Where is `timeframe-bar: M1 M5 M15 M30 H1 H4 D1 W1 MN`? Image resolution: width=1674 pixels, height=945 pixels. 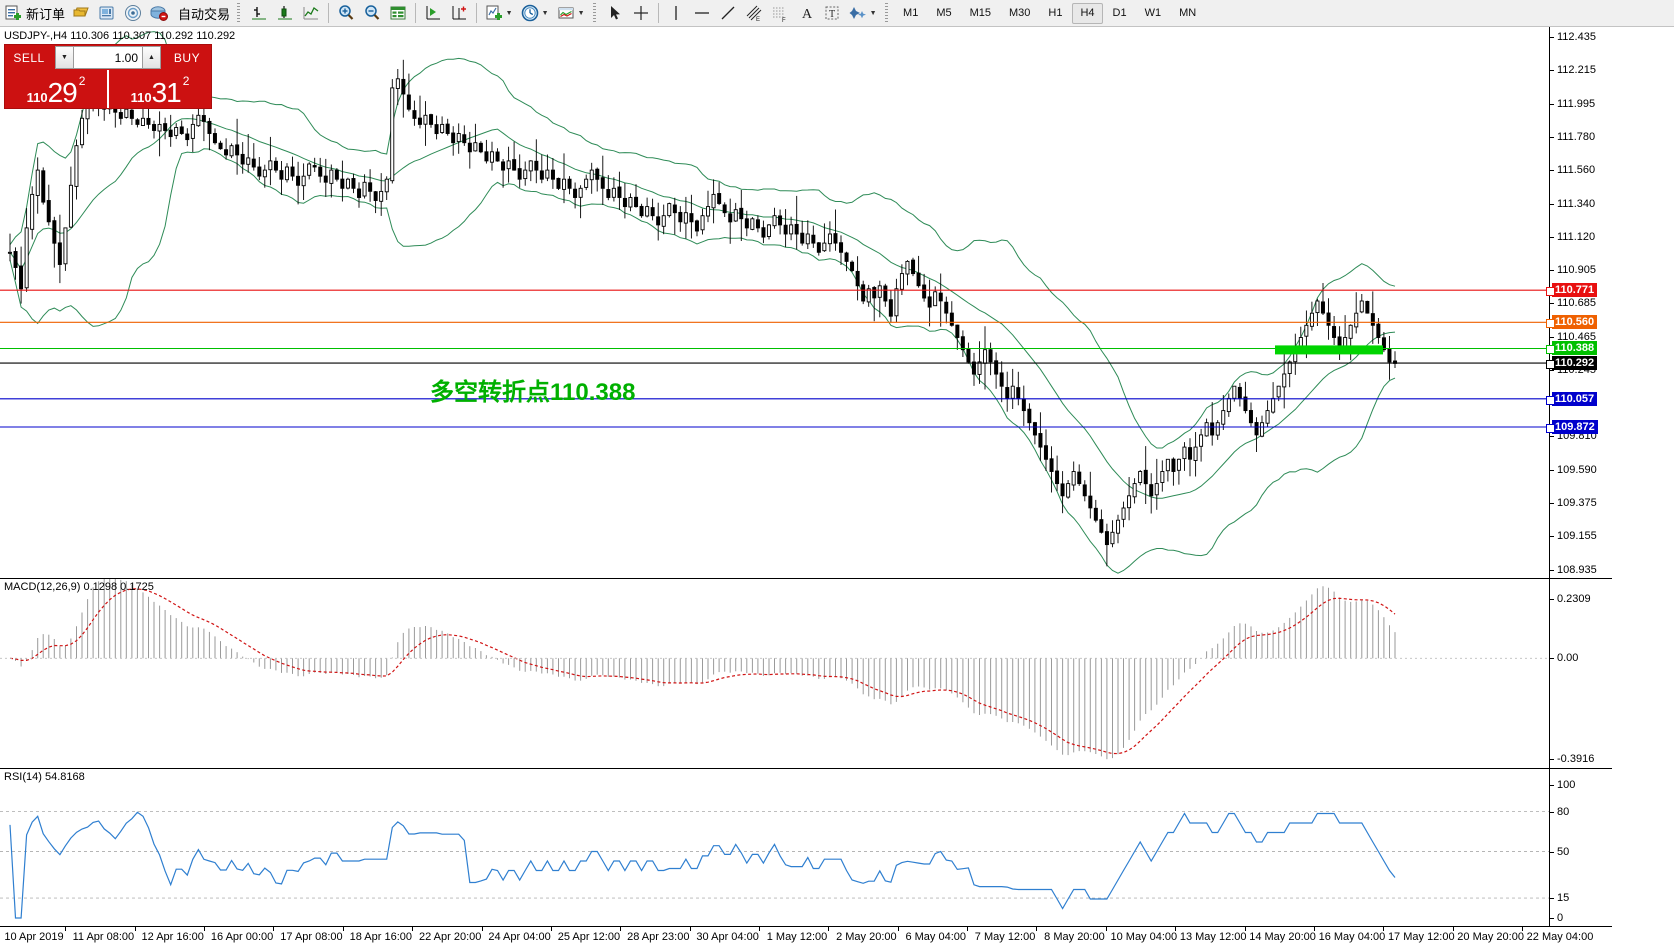
timeframe-bar: M1 M5 M15 M30 H1 H4 D1 W1 MN is located at coordinates (1049, 13).